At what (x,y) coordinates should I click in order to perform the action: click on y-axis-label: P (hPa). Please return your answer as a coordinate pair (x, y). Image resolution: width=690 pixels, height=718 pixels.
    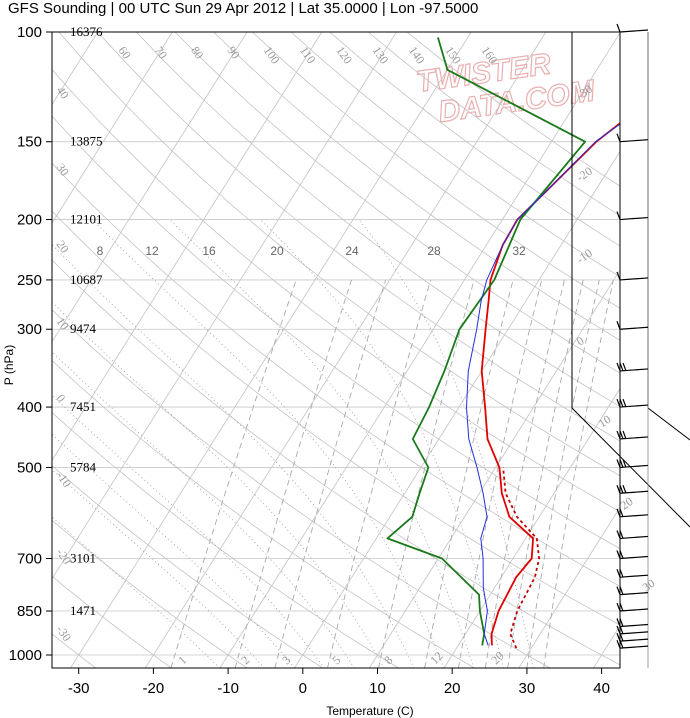
    Looking at the image, I should click on (9, 365).